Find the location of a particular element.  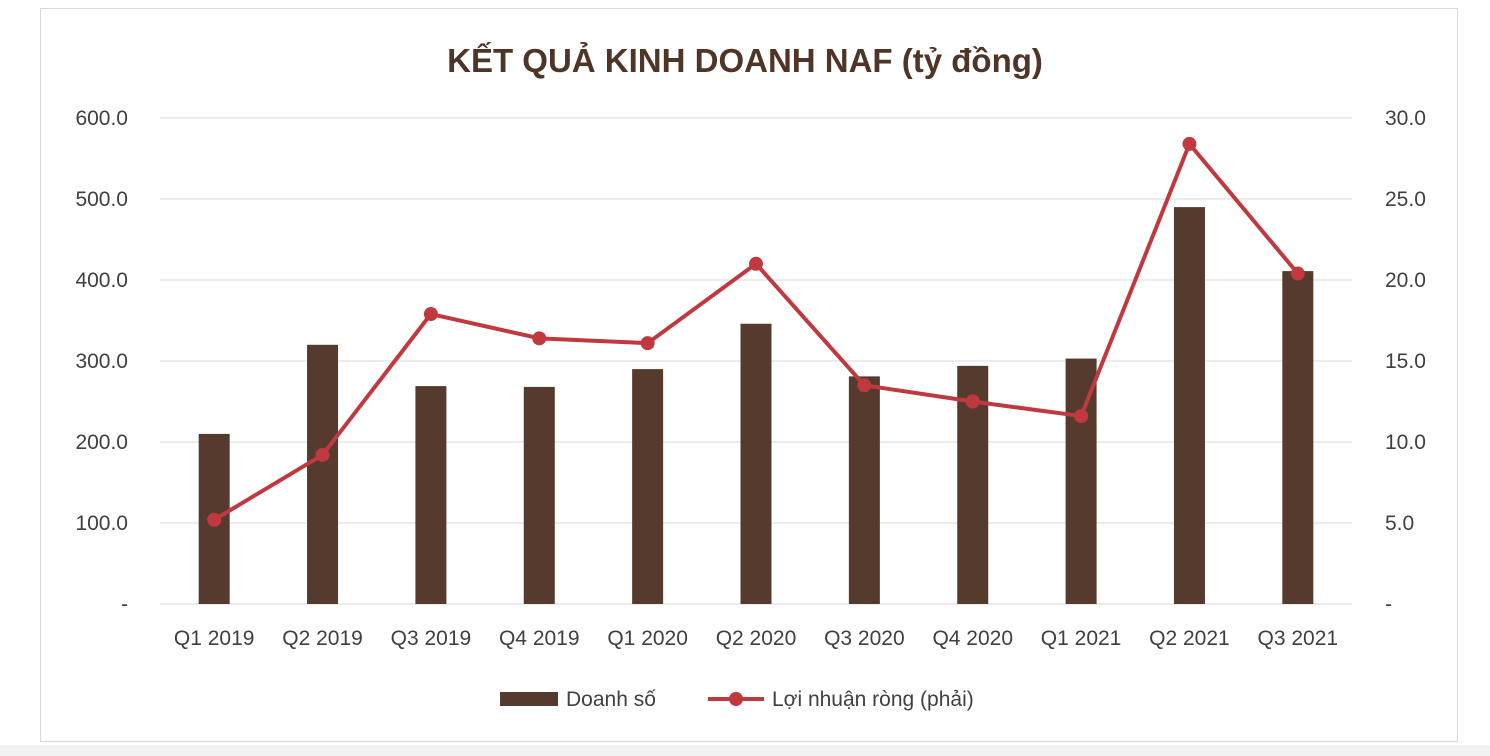

left-tick-label: 100.0 is located at coordinates (101, 523).